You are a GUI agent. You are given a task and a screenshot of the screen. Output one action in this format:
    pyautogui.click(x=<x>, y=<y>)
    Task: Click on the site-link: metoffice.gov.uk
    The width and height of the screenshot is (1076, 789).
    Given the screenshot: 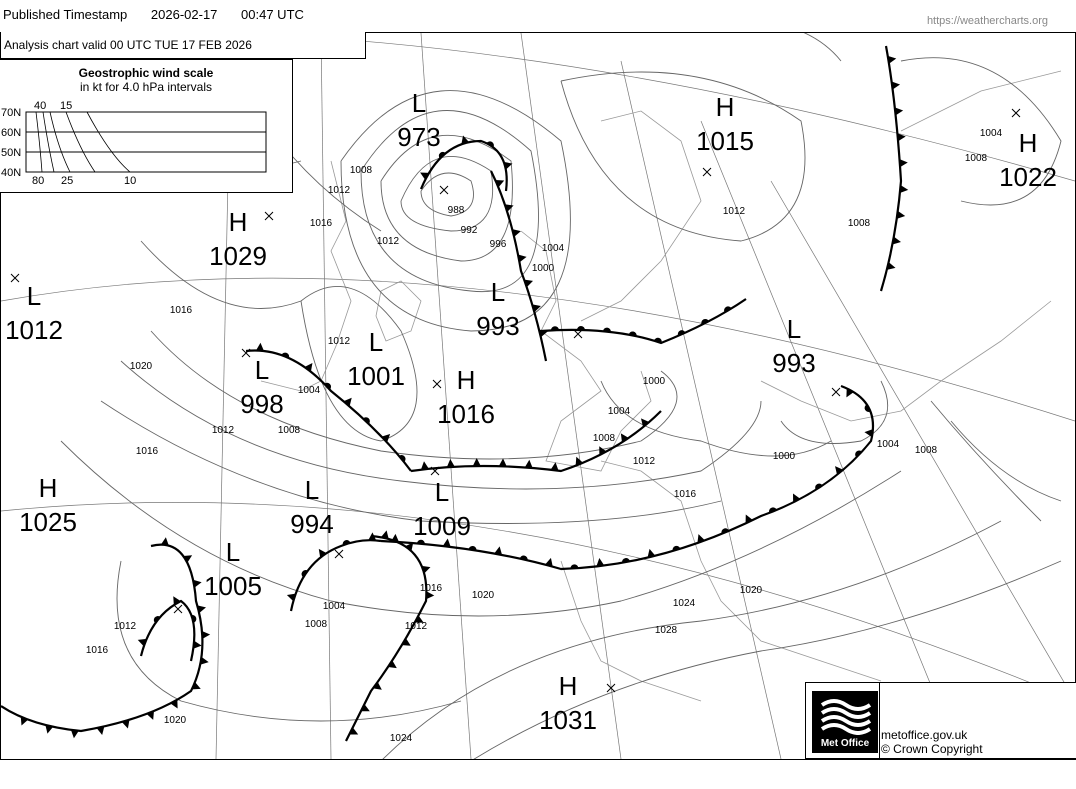 What is the action you would take?
    pyautogui.click(x=924, y=735)
    